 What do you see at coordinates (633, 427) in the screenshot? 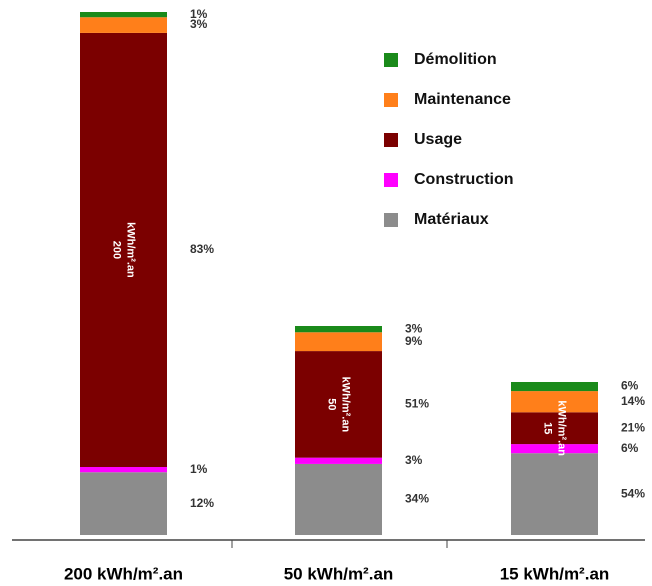
I see `value-label: 21%` at bounding box center [633, 427].